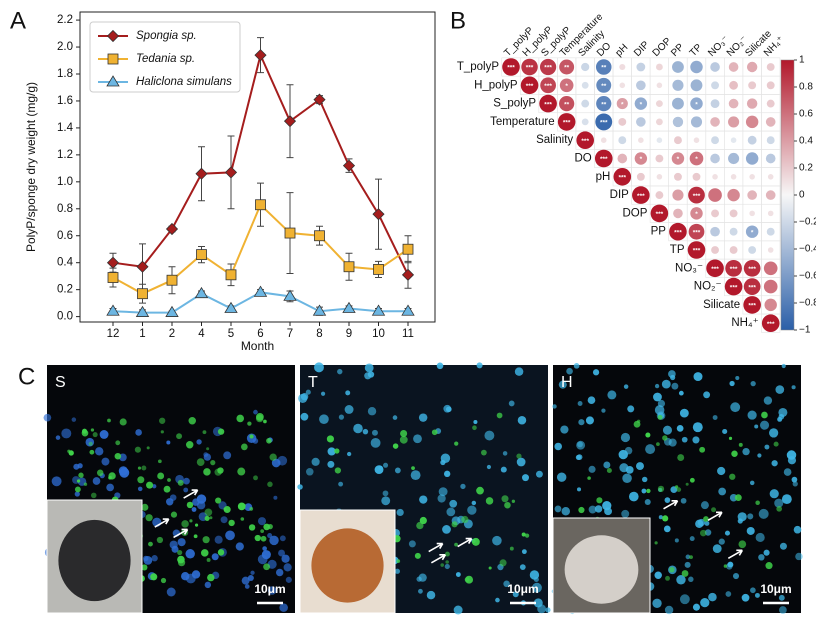 Image resolution: width=816 pixels, height=623 pixels. What do you see at coordinates (313, 382) in the screenshot?
I see `image-label: T` at bounding box center [313, 382].